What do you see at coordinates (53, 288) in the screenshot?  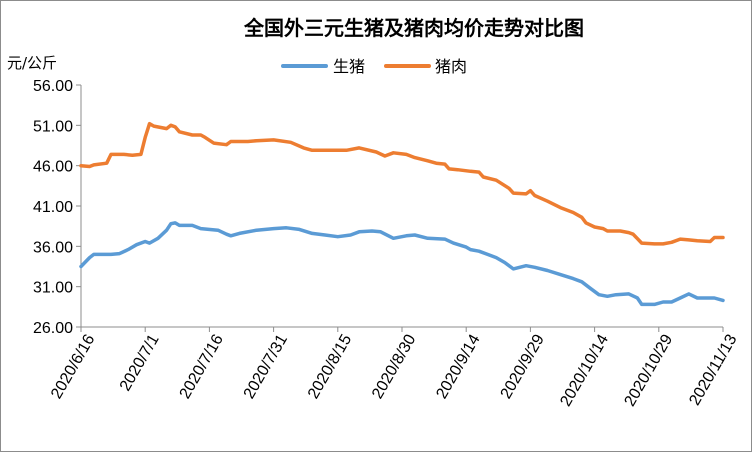 I see `y-tick-label: 31.00` at bounding box center [53, 288].